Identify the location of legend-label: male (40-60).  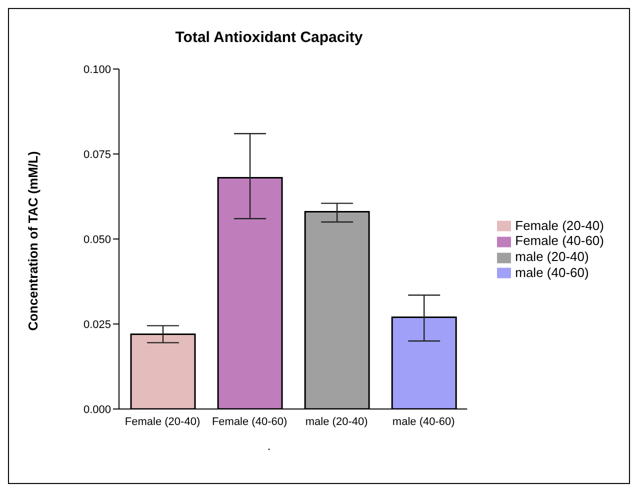
(552, 272).